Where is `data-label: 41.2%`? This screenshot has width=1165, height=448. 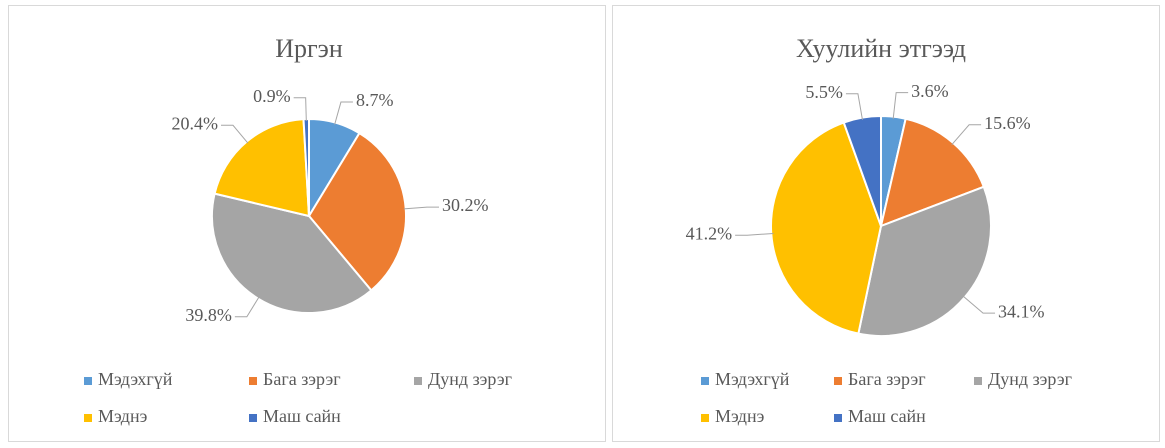
data-label: 41.2% is located at coordinates (709, 233).